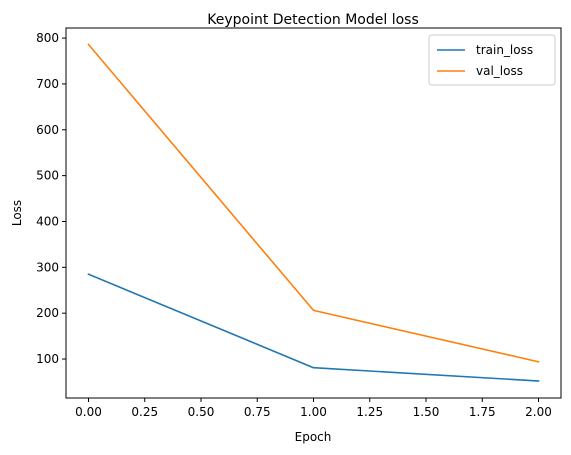 Image resolution: width=571 pixels, height=455 pixels. Describe the element at coordinates (47, 359) in the screenshot. I see `y-tick-label: 100` at that location.